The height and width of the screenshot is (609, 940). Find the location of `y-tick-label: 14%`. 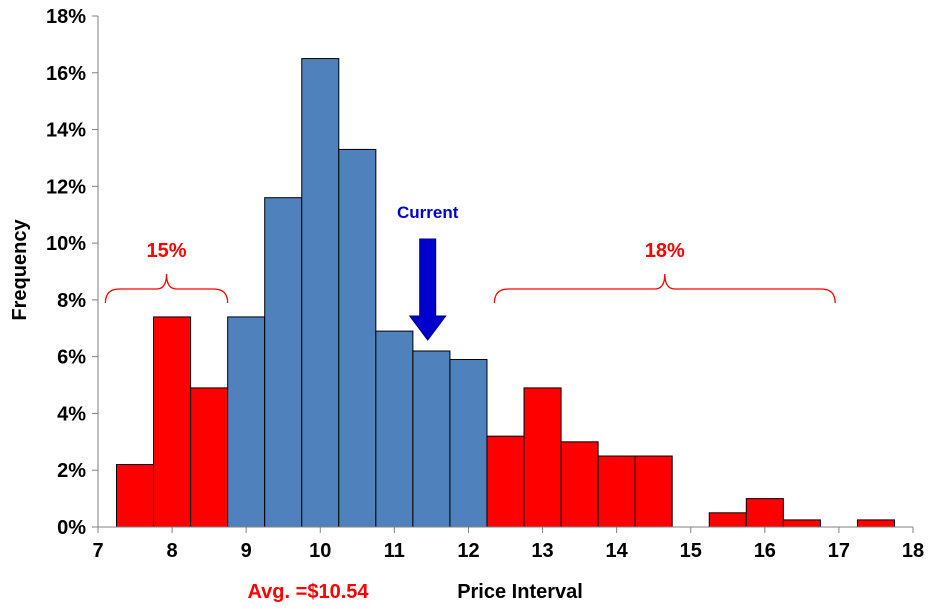

y-tick-label: 14% is located at coordinates (66, 131).